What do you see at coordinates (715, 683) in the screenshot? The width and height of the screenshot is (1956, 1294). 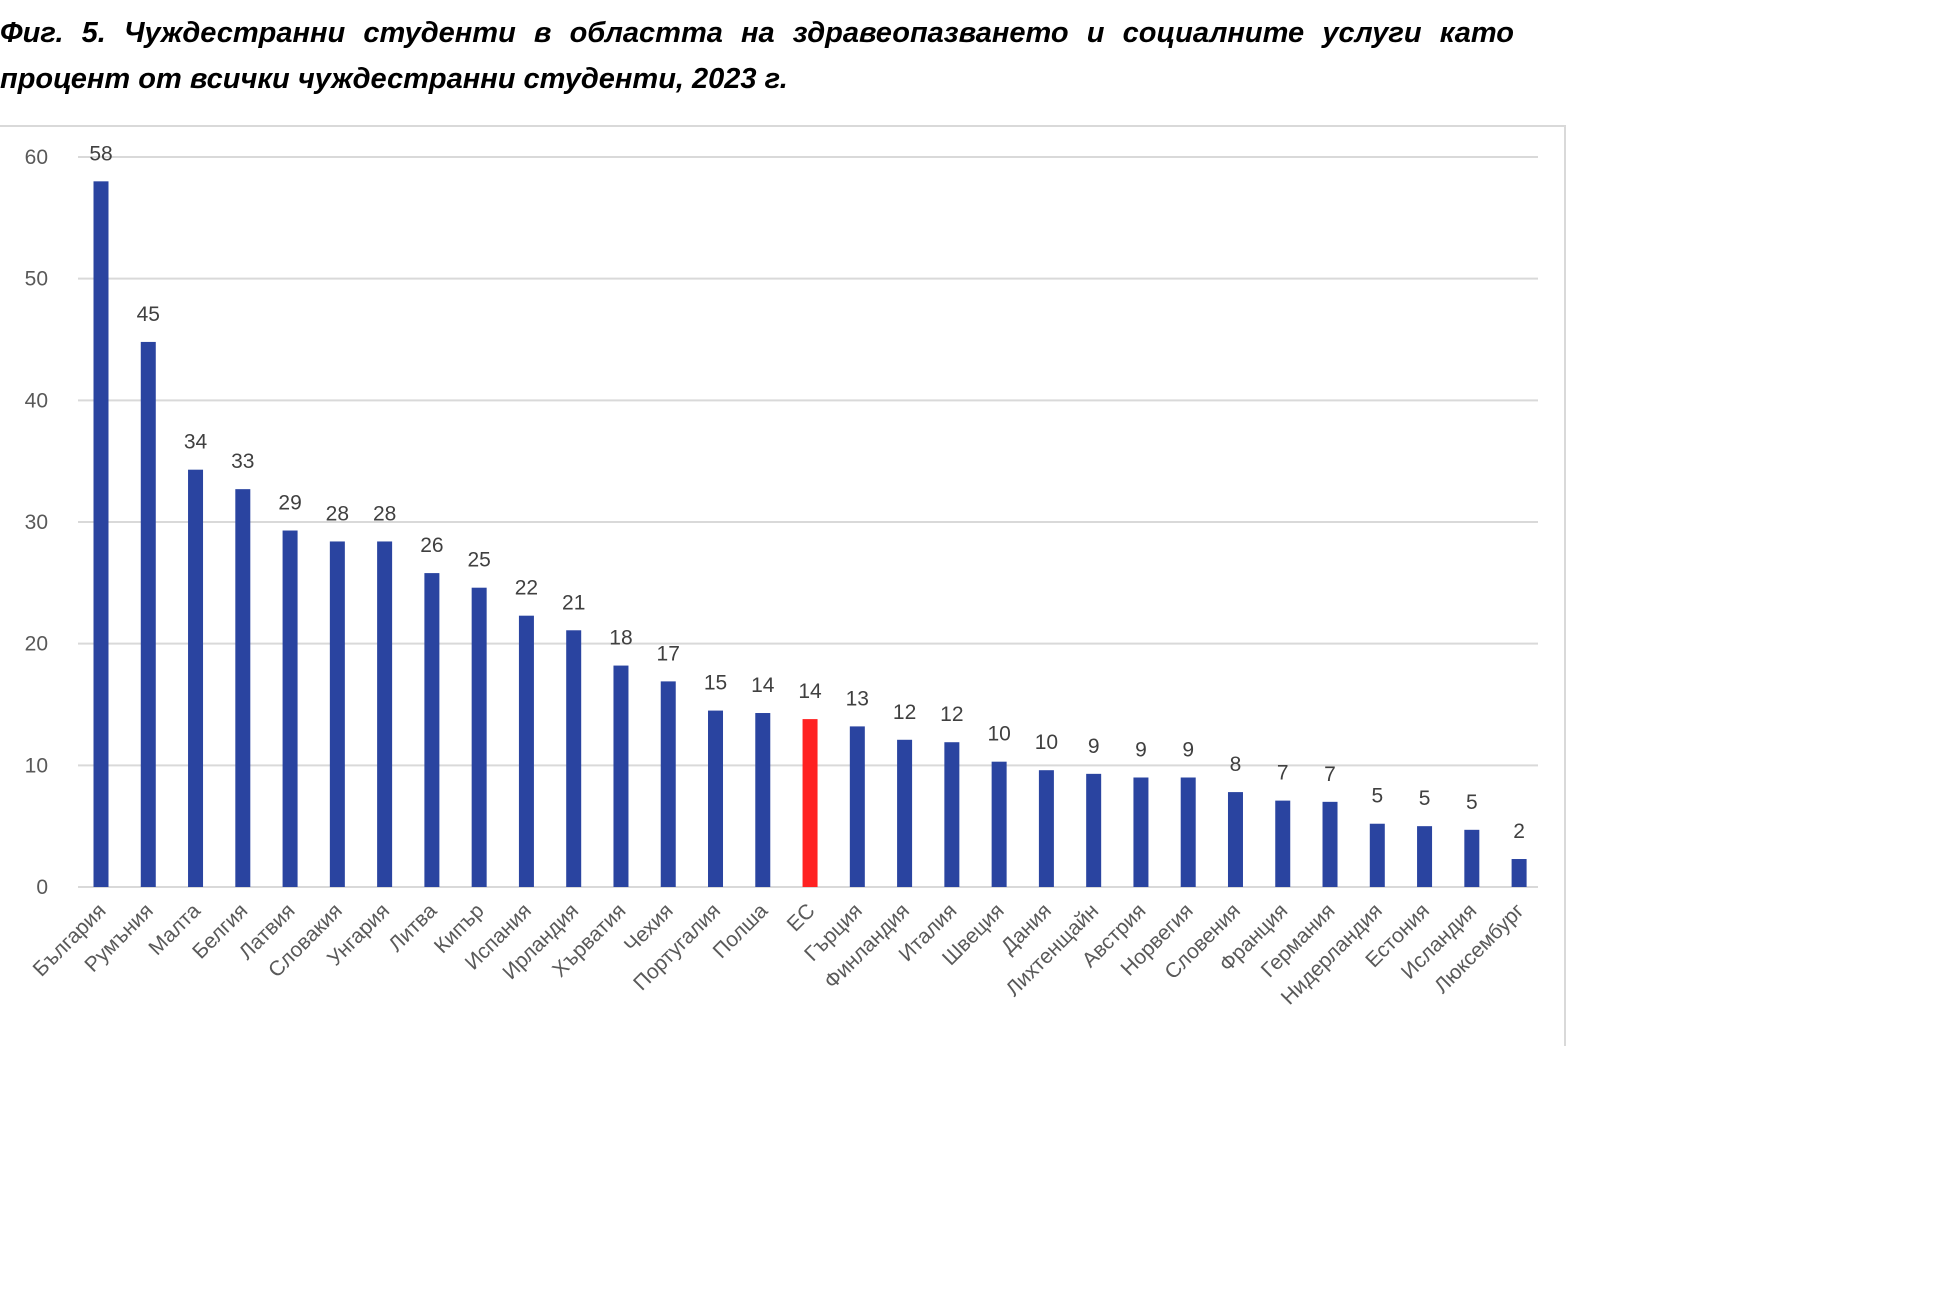 I see `data-label: 15` at bounding box center [715, 683].